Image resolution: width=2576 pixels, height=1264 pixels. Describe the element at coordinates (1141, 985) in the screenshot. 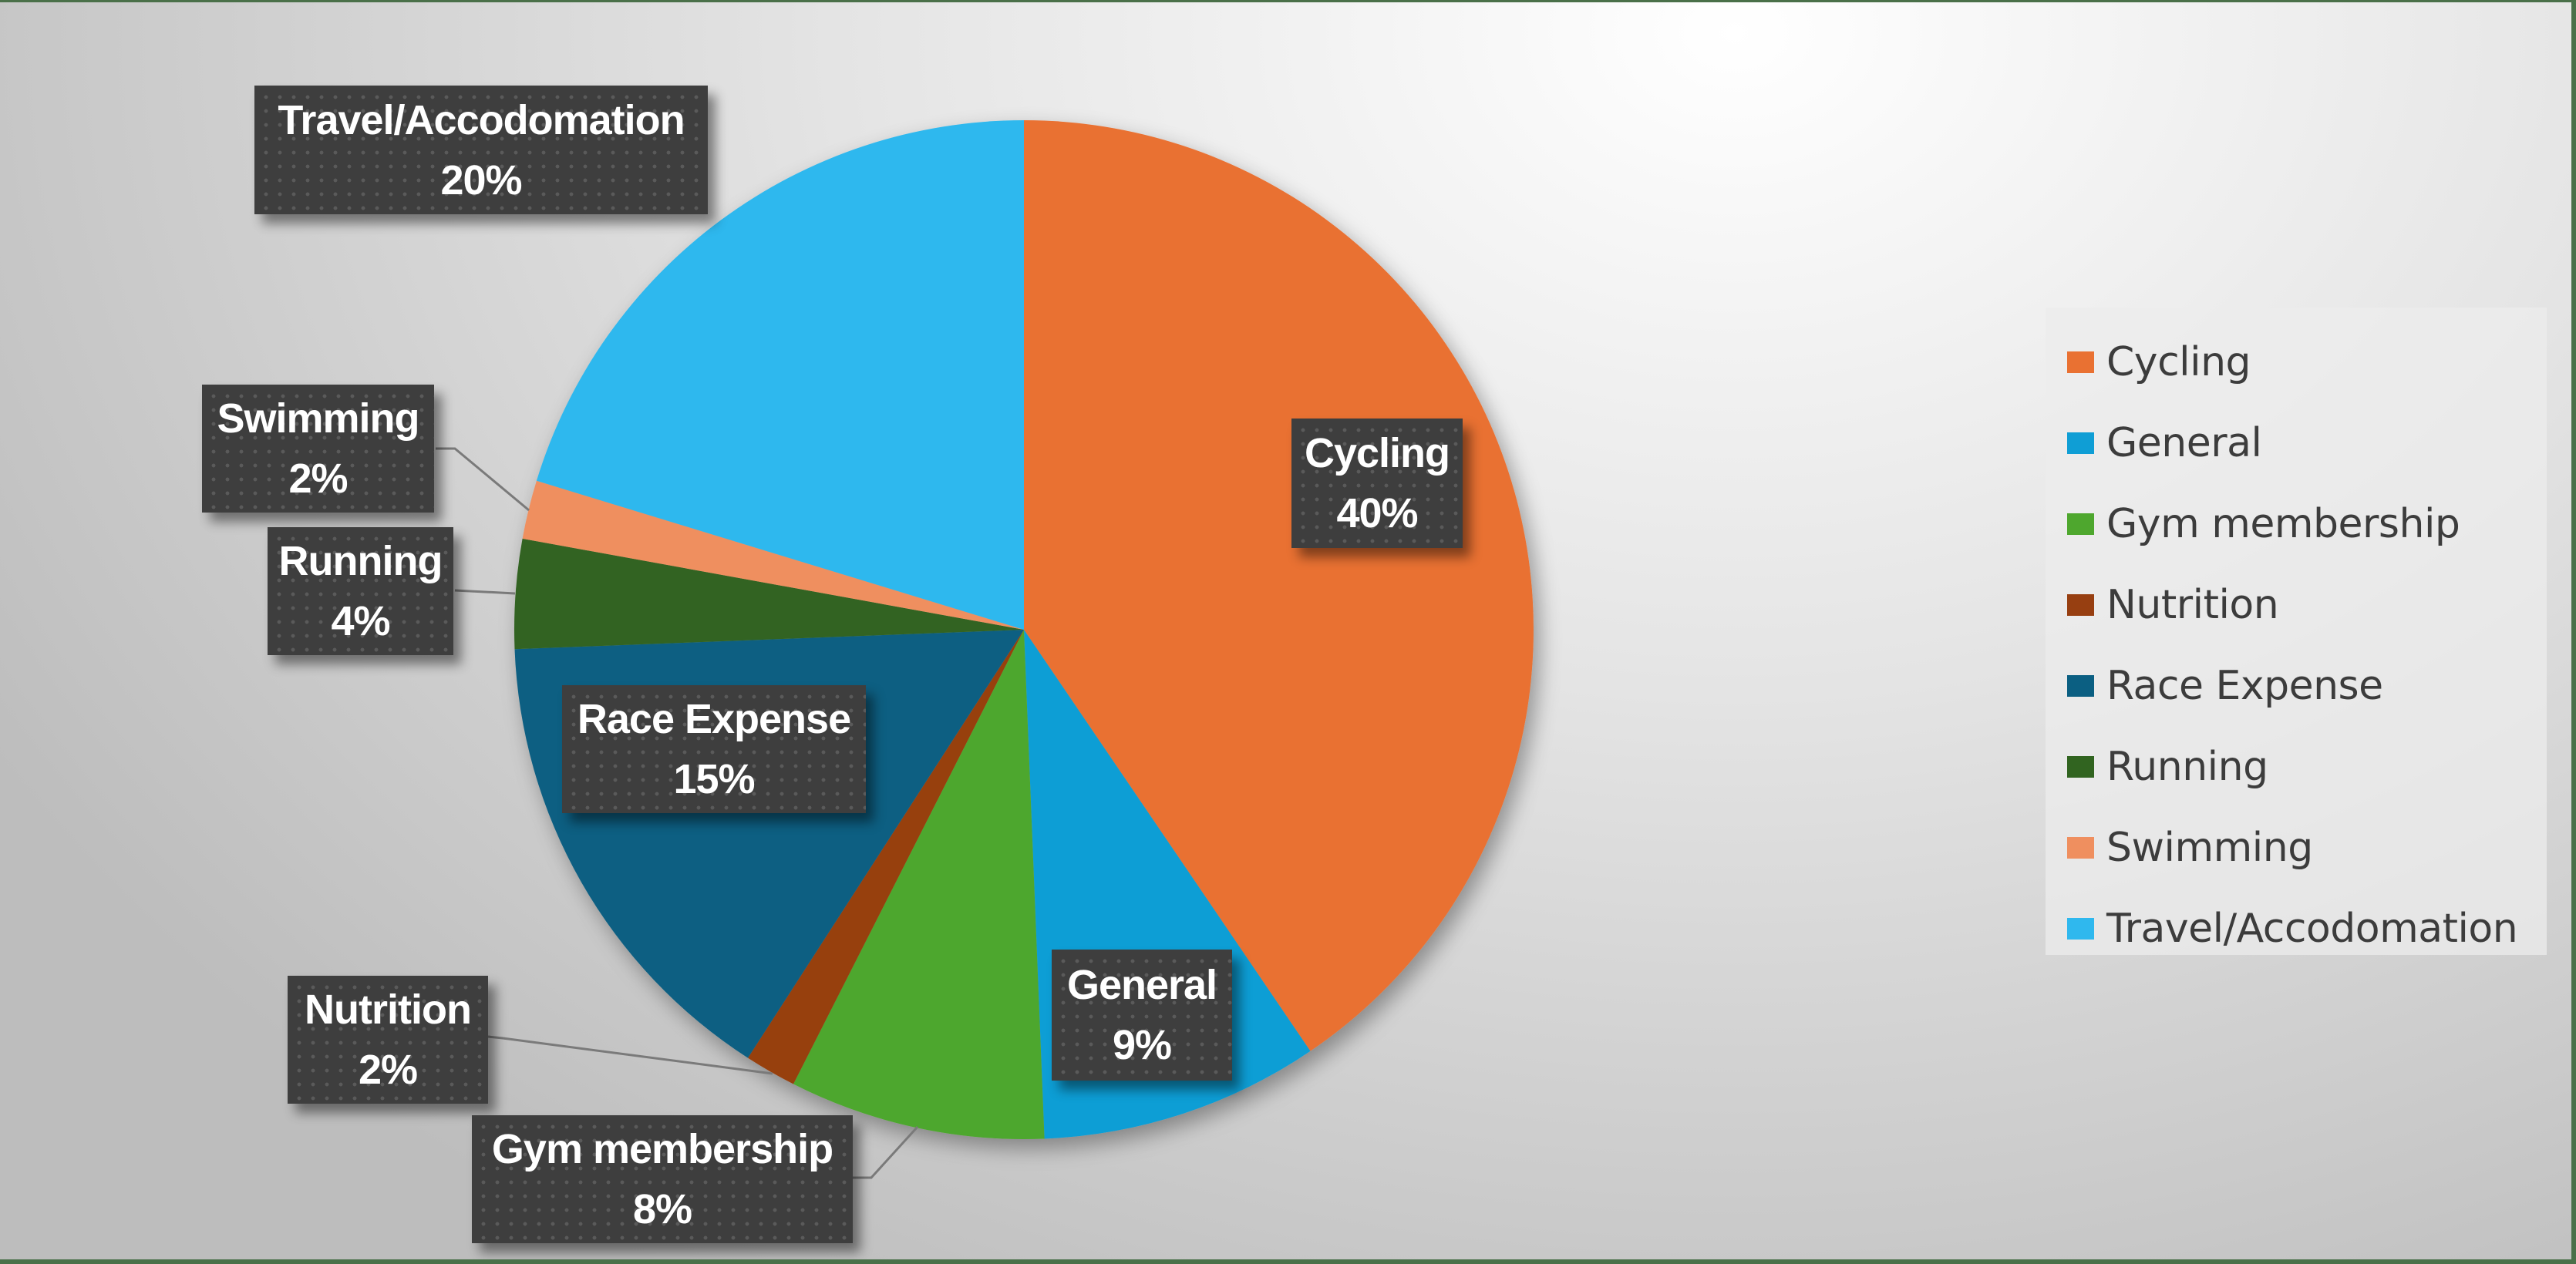

I see `data-label-name: General` at that location.